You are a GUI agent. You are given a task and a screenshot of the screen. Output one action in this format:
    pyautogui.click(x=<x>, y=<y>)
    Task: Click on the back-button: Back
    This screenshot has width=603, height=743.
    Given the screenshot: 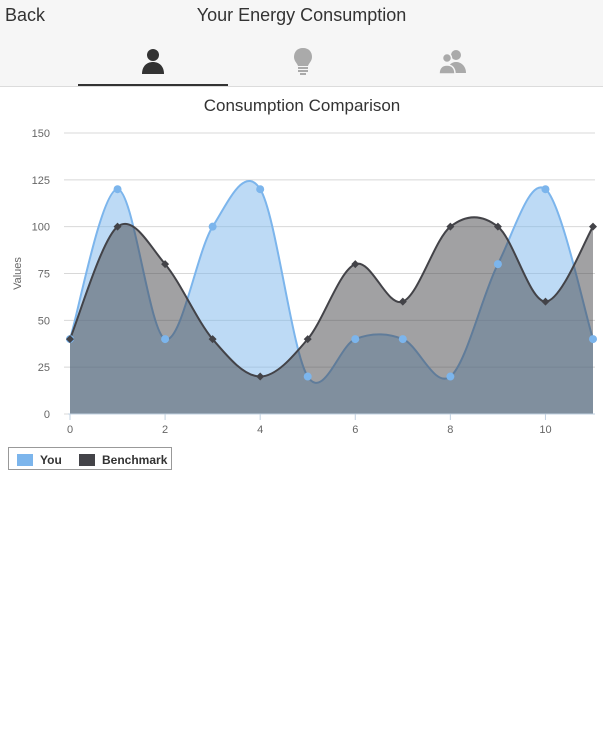 What is the action you would take?
    pyautogui.click(x=25, y=15)
    